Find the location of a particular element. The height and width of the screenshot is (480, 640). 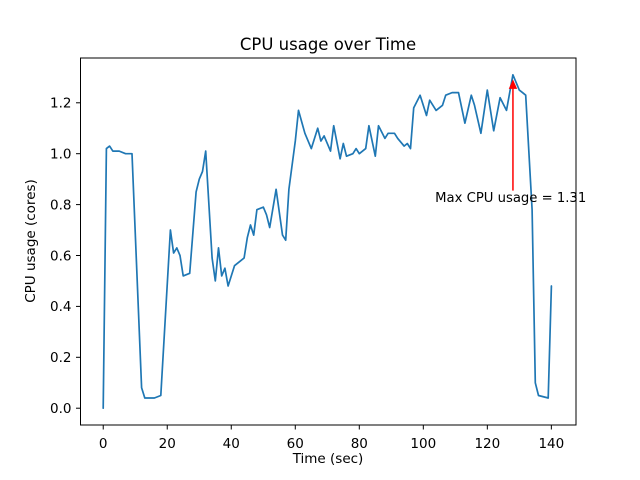

x-tick-label: 140 is located at coordinates (551, 444).